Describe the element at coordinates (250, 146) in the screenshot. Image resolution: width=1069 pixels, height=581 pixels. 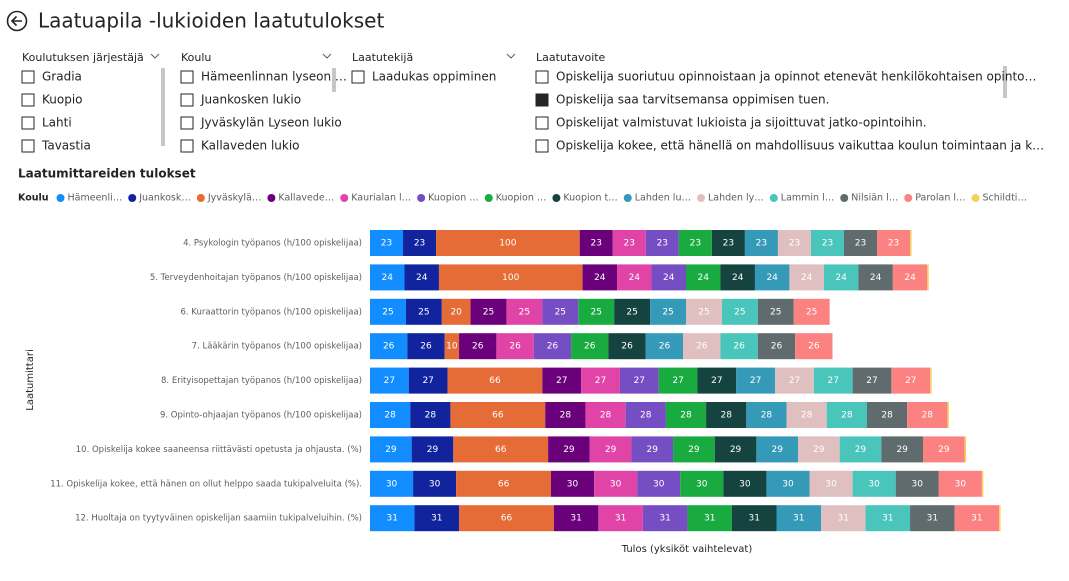
I see `slicer-item: Kallaveden lukio` at that location.